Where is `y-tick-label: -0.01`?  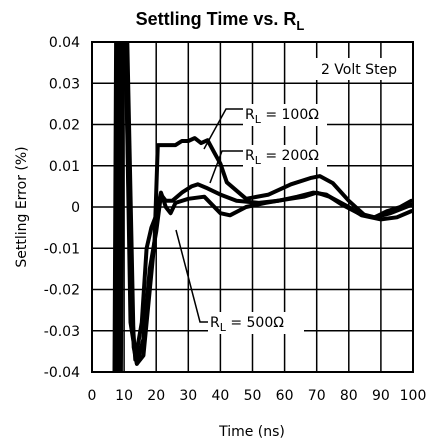
y-tick-label: -0.01 is located at coordinates (62, 249).